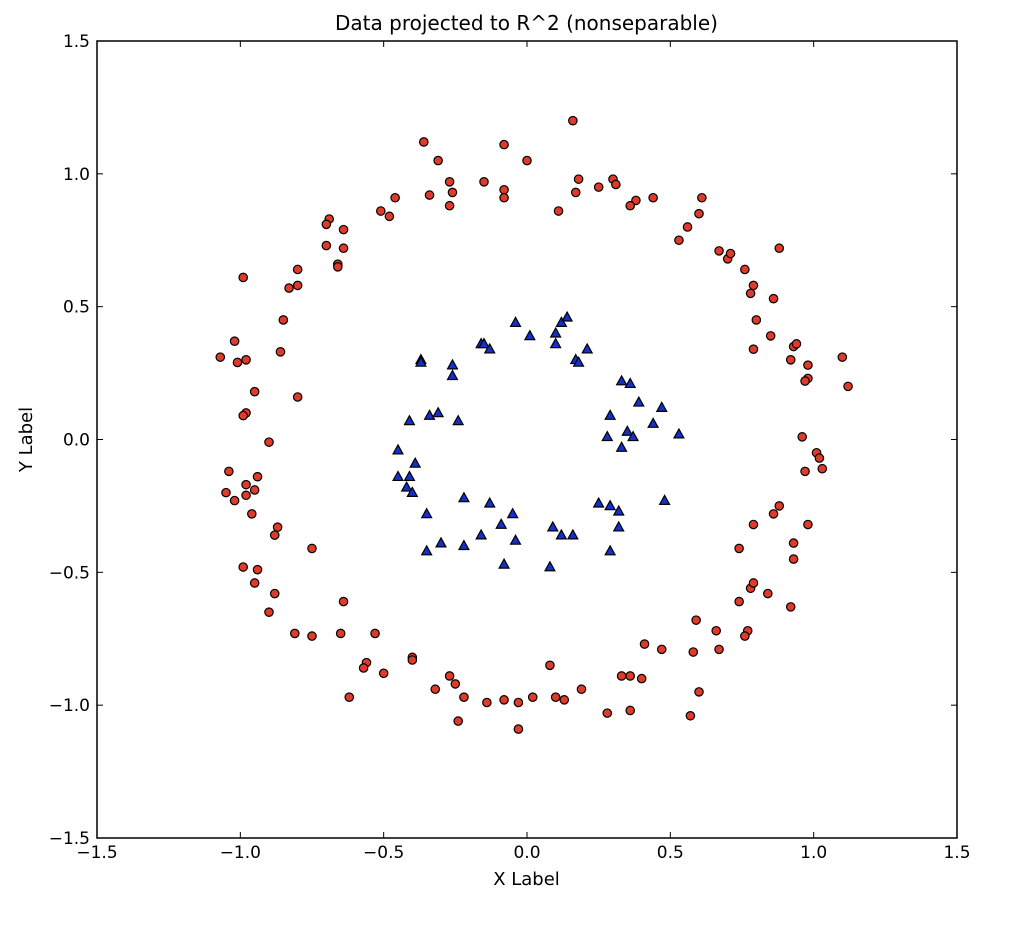 The width and height of the screenshot is (1024, 928). What do you see at coordinates (69, 839) in the screenshot?
I see `y-tick-label: −1.5` at bounding box center [69, 839].